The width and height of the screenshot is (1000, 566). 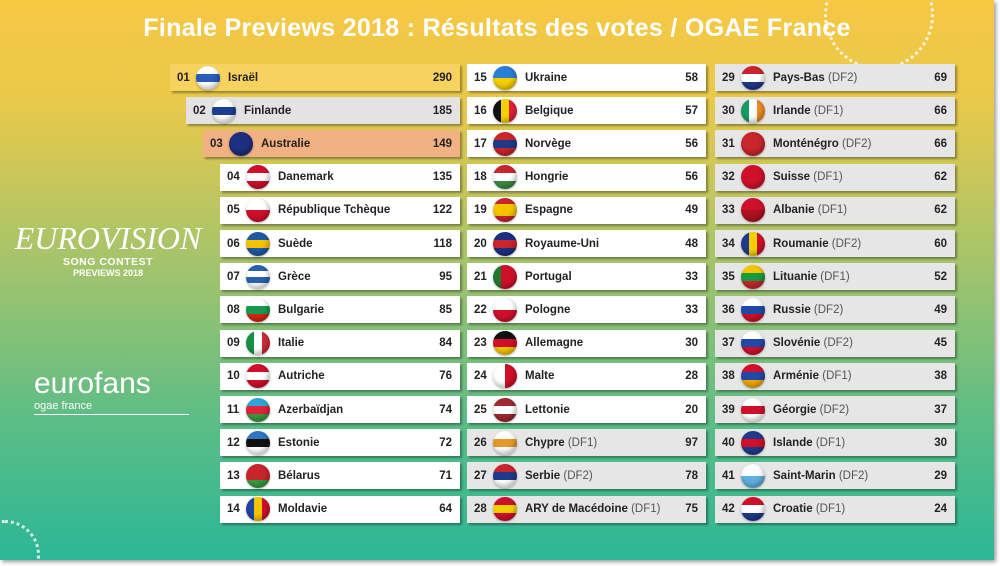 What do you see at coordinates (586, 111) in the screenshot?
I see `result-row: 16 Belgique 57` at bounding box center [586, 111].